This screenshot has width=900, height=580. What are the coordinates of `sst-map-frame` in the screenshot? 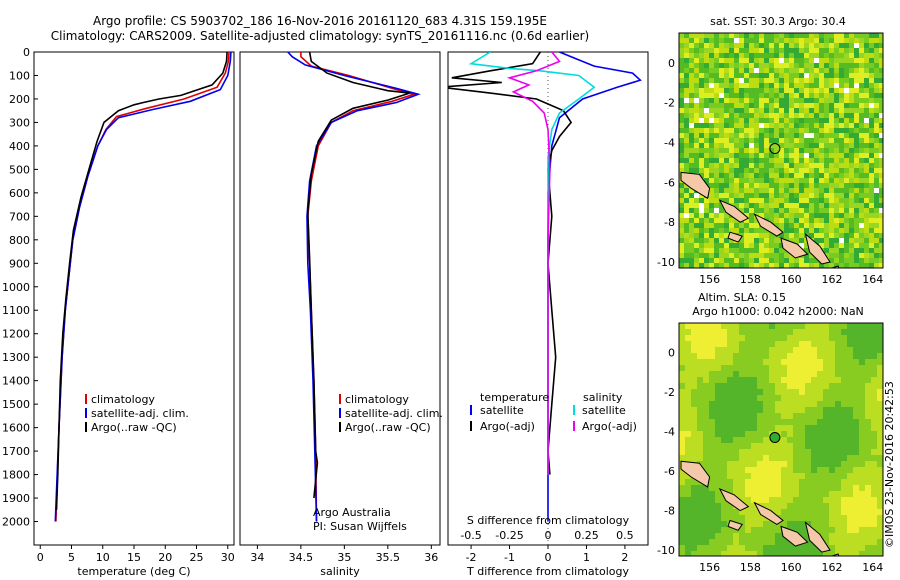 It's located at (781, 150).